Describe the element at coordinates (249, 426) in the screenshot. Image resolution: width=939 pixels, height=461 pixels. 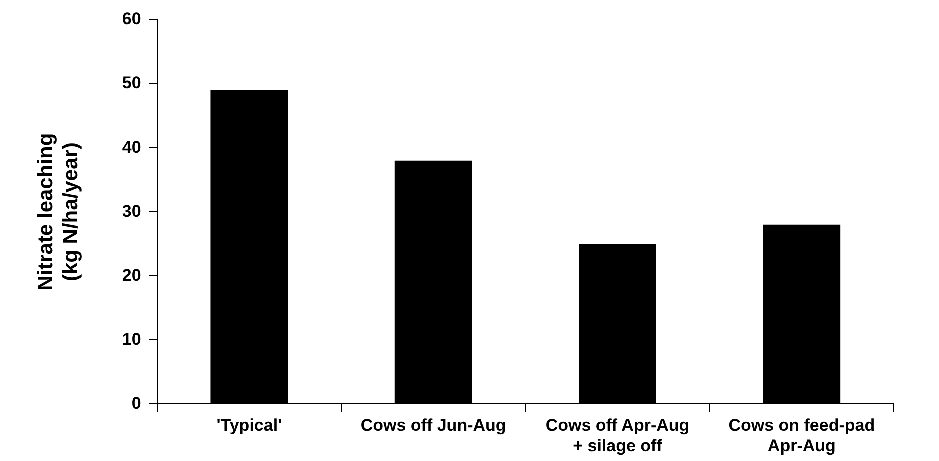
I see `x-tick-label: 'Typical'` at that location.